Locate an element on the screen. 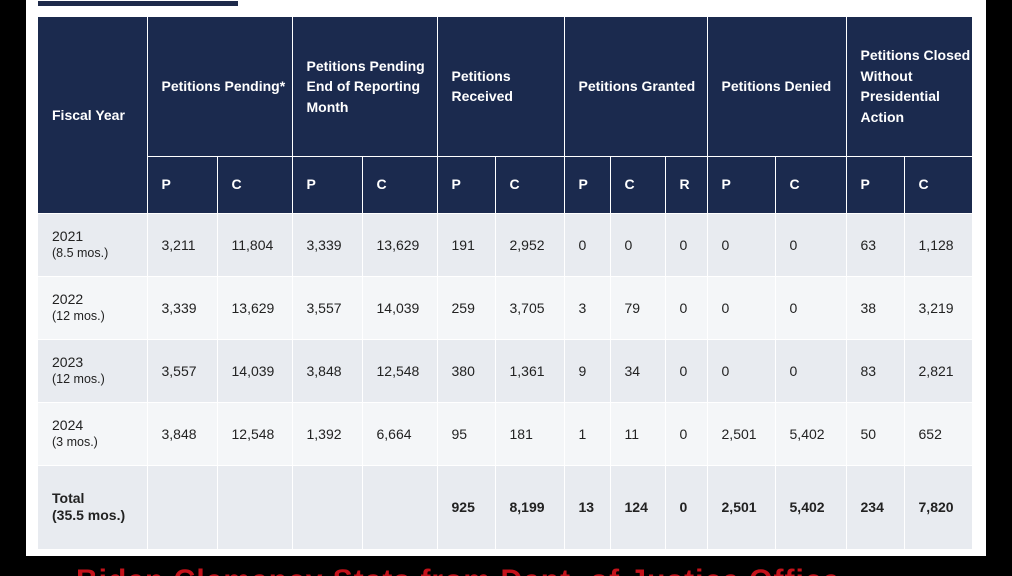  fiscal-year-cell: 2022 (12 mos.) is located at coordinates (93, 308).